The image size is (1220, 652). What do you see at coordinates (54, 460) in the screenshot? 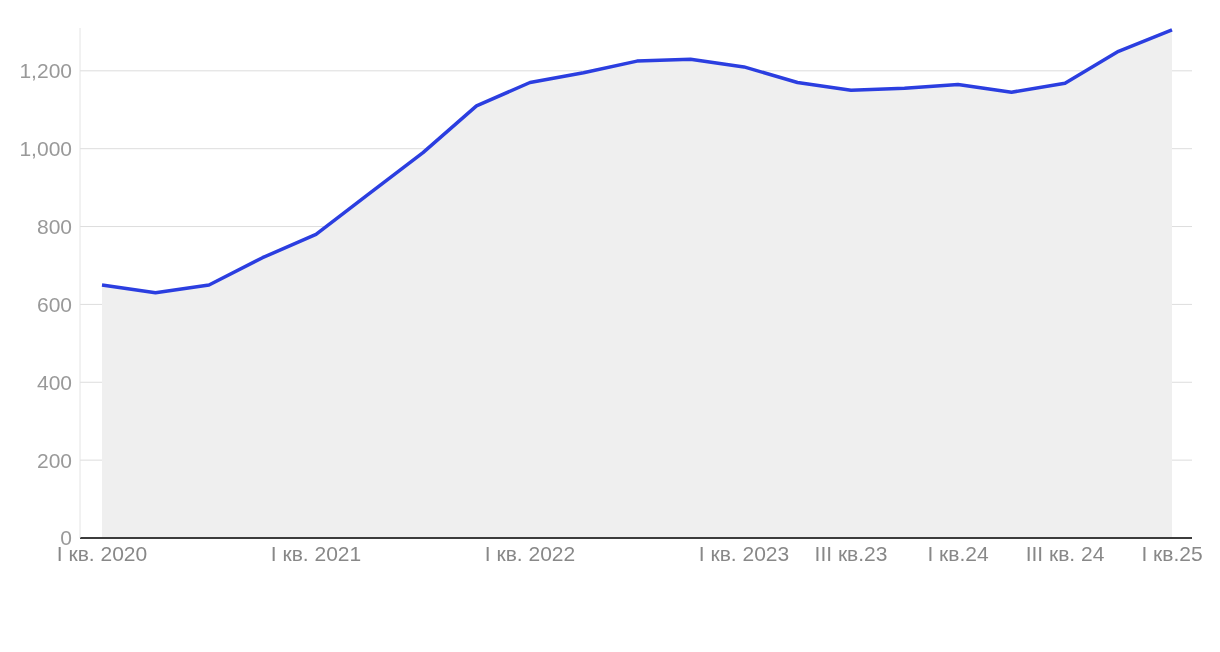
I see `y-tick-label: 200` at bounding box center [54, 460].